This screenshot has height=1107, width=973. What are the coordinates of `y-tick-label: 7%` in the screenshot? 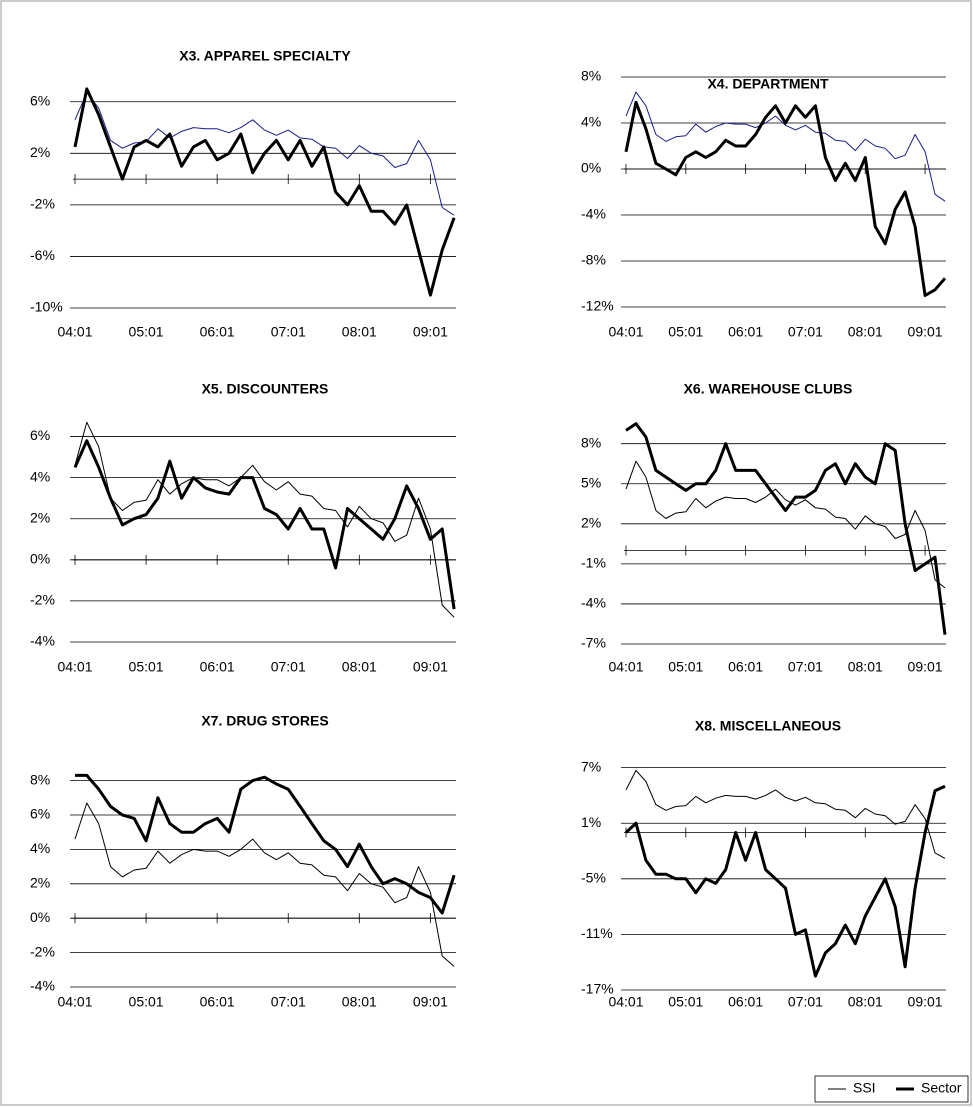 It's located at (591, 766).